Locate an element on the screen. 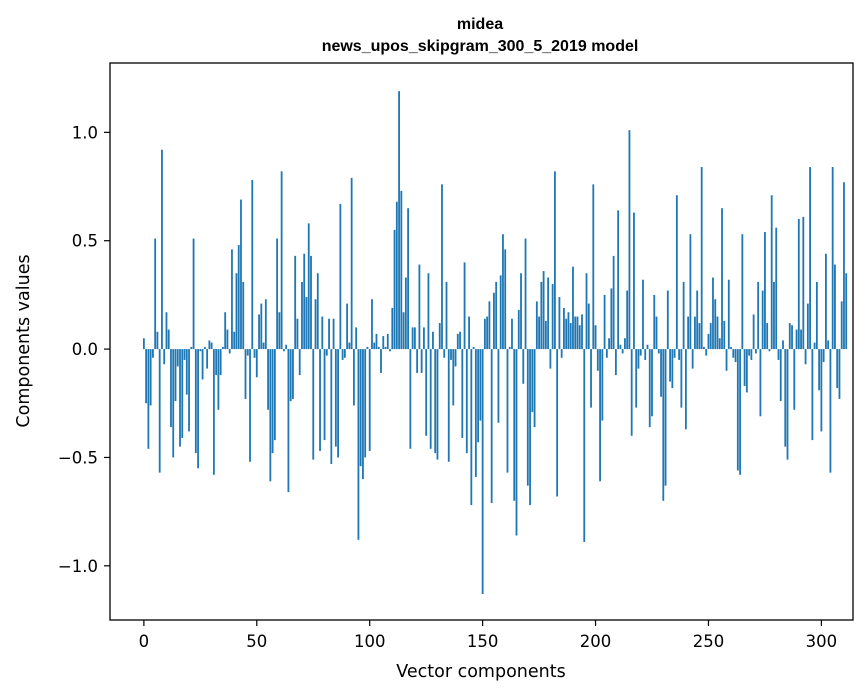  x-tick-label: 300 is located at coordinates (822, 641).